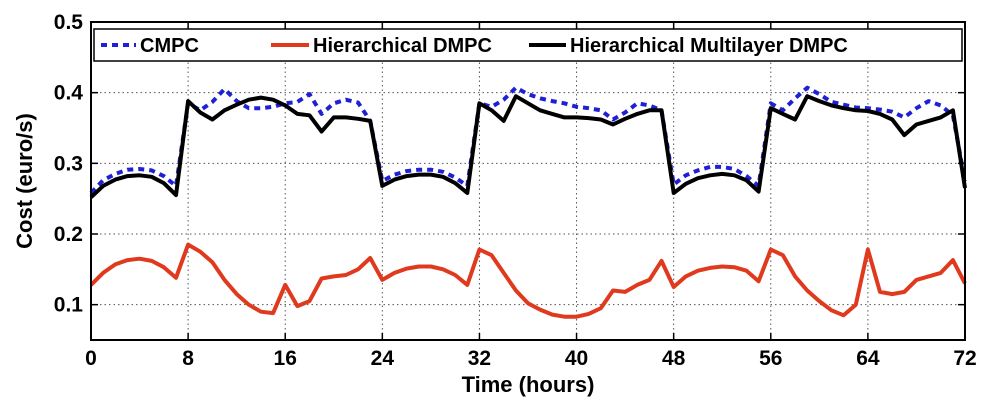  What do you see at coordinates (576, 358) in the screenshot?
I see `x-tick-label: 40` at bounding box center [576, 358].